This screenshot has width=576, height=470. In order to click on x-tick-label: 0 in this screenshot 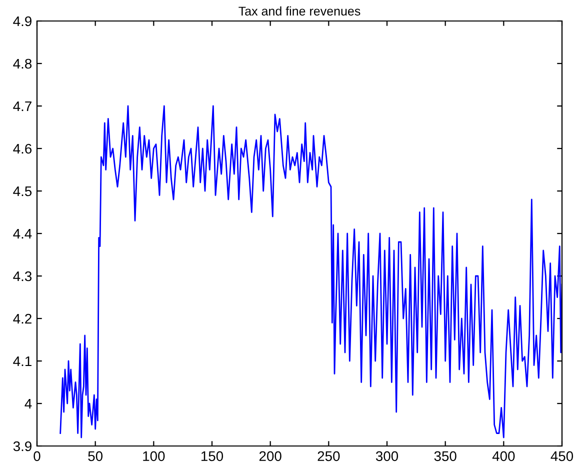, I will do `click(37, 456)`.